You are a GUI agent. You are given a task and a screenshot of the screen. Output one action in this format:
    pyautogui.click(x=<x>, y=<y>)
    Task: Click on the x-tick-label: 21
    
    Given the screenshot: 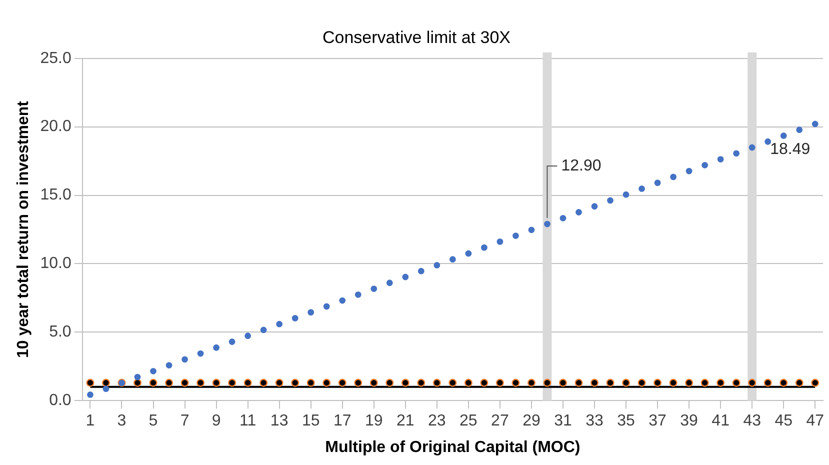 What is the action you would take?
    pyautogui.click(x=405, y=421)
    